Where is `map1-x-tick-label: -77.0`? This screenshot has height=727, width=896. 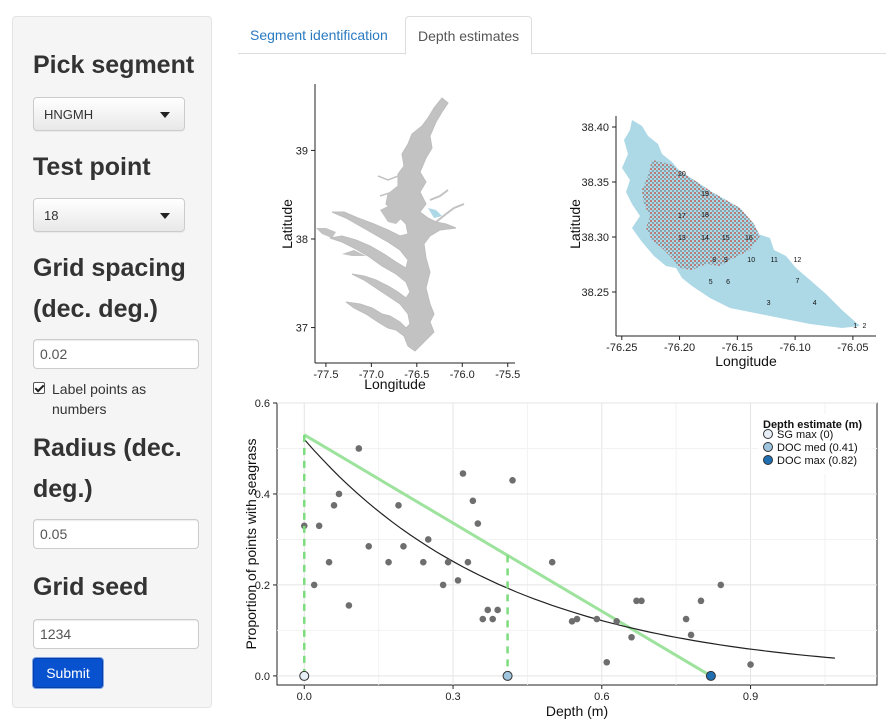 map1-x-tick-label: -77.0 is located at coordinates (371, 375).